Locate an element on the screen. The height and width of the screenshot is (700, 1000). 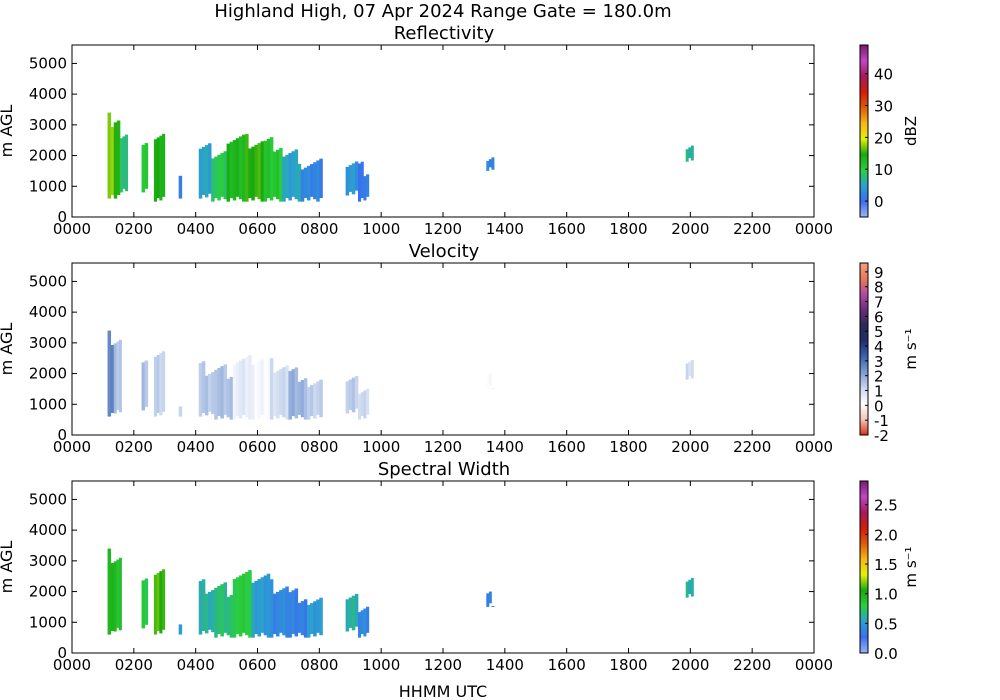
velocity-y-tick-label: 5000 is located at coordinates (48, 281).